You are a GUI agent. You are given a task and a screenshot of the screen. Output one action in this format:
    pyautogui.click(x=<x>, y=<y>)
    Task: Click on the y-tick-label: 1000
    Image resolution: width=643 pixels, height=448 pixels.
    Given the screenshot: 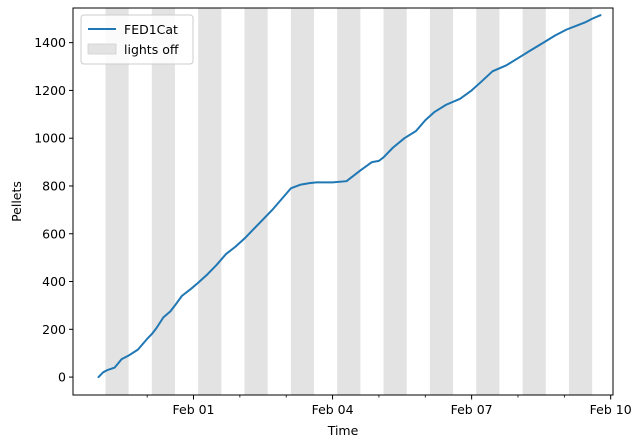 What is the action you would take?
    pyautogui.click(x=50, y=138)
    